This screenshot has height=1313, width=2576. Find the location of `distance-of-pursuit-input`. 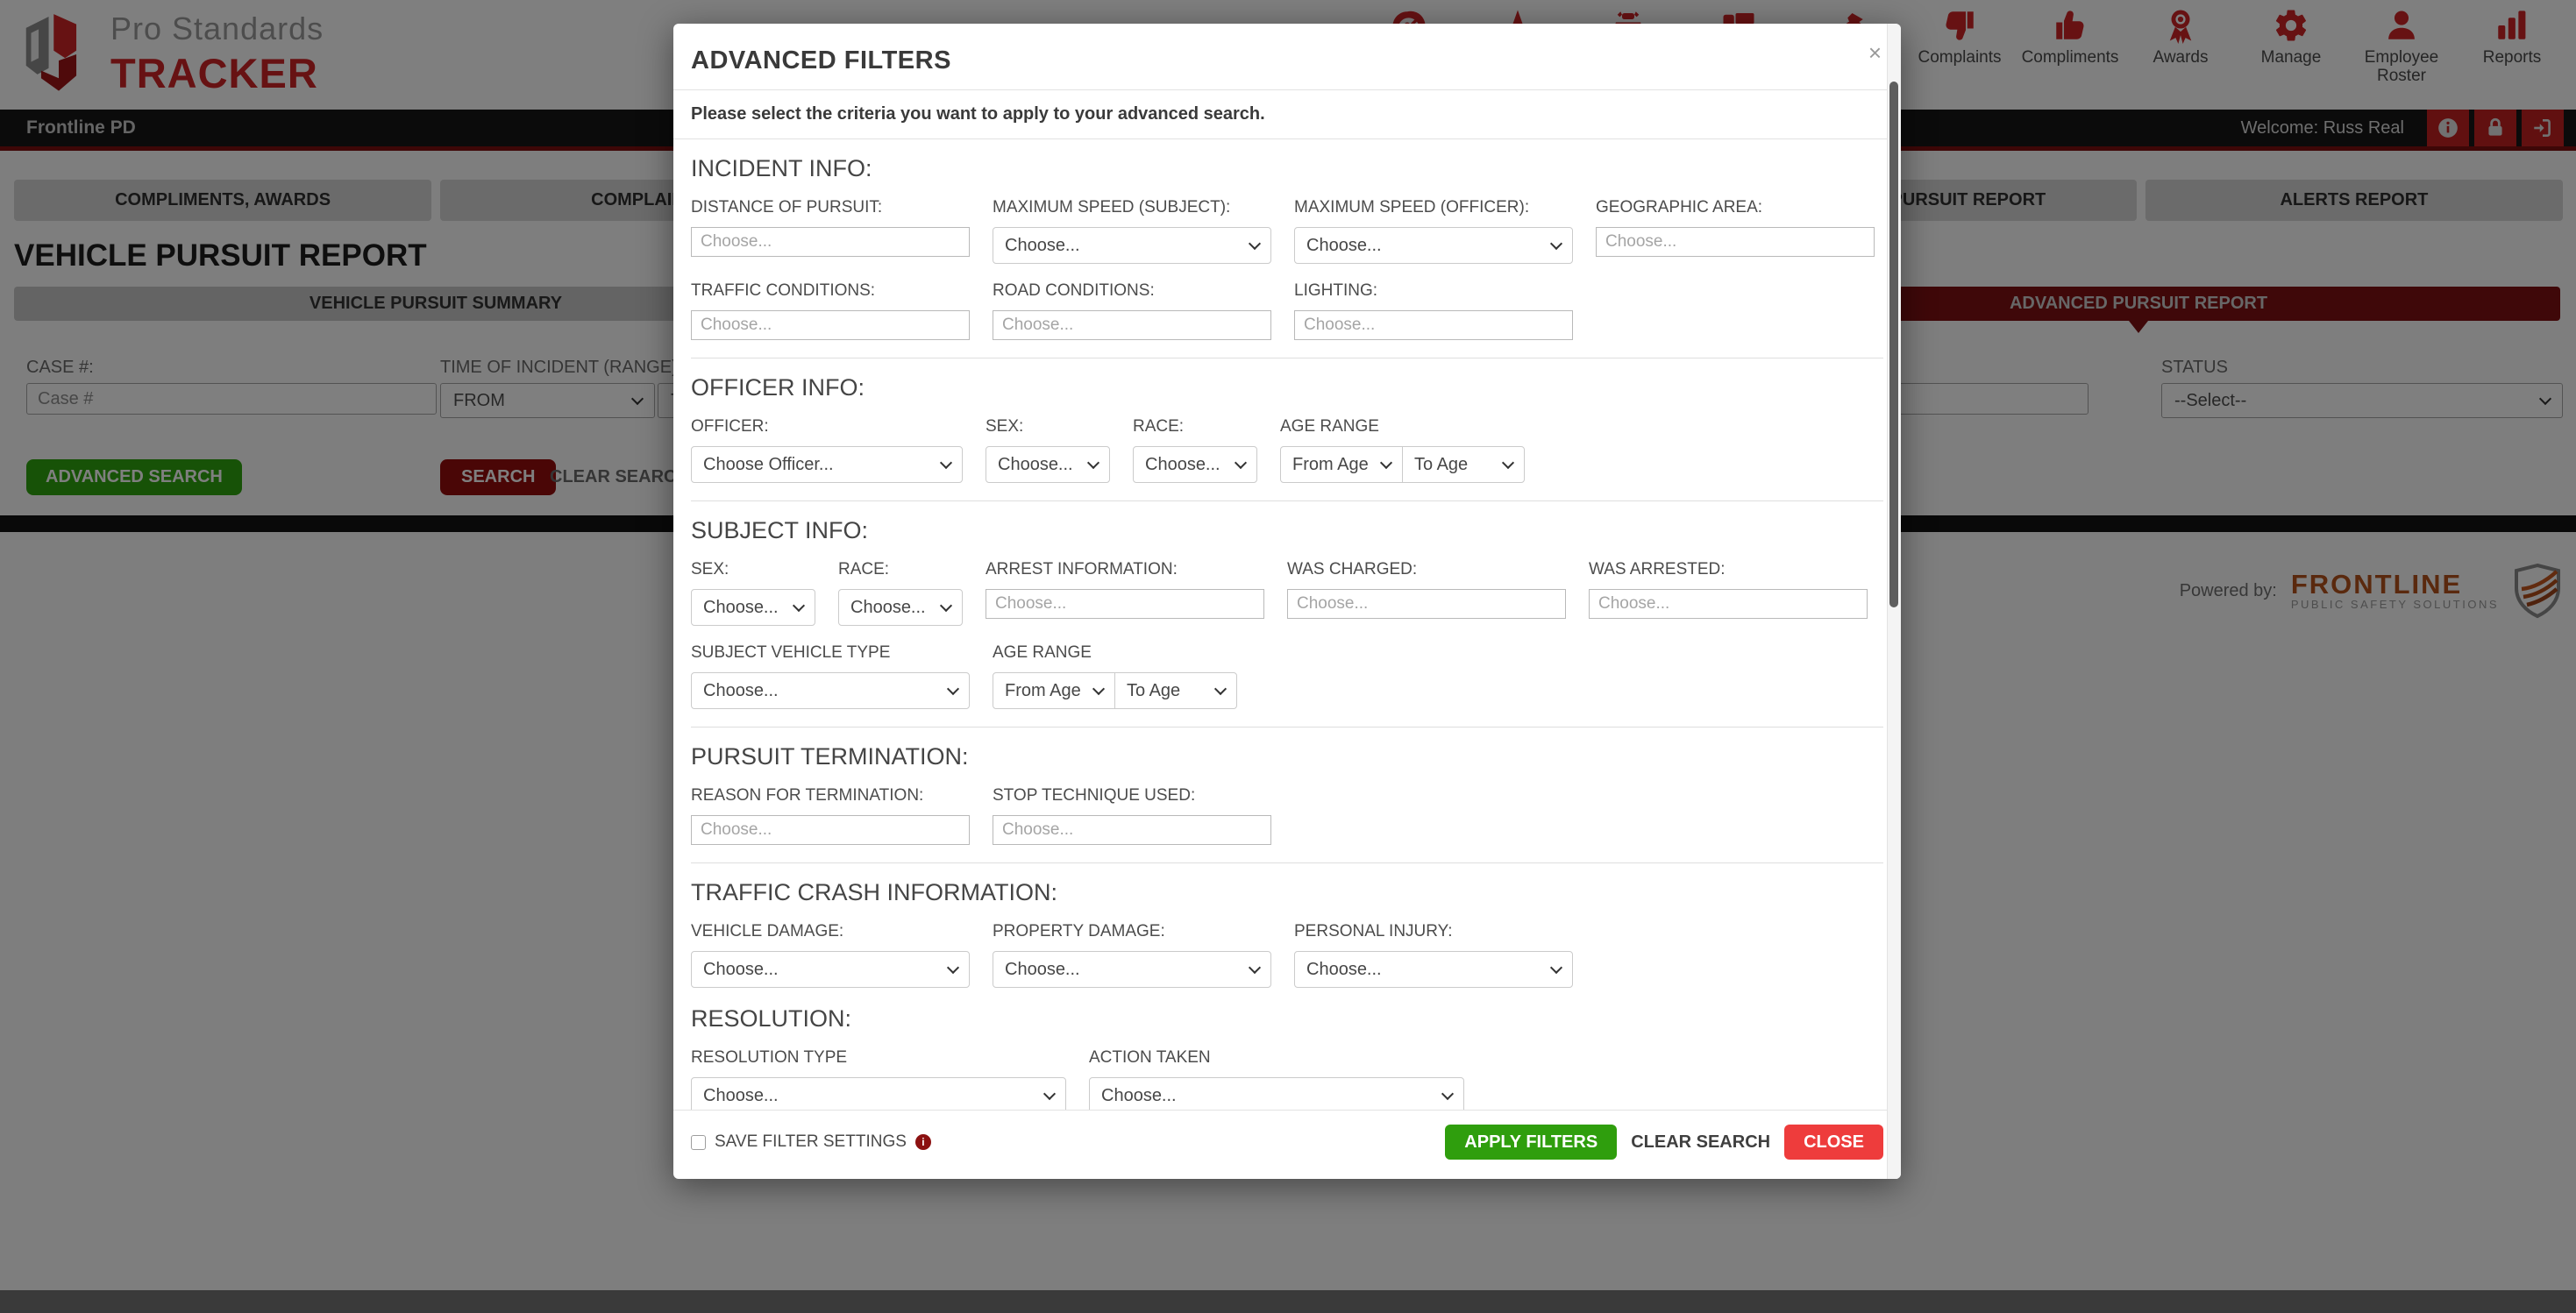

distance-of-pursuit-input is located at coordinates (830, 242).